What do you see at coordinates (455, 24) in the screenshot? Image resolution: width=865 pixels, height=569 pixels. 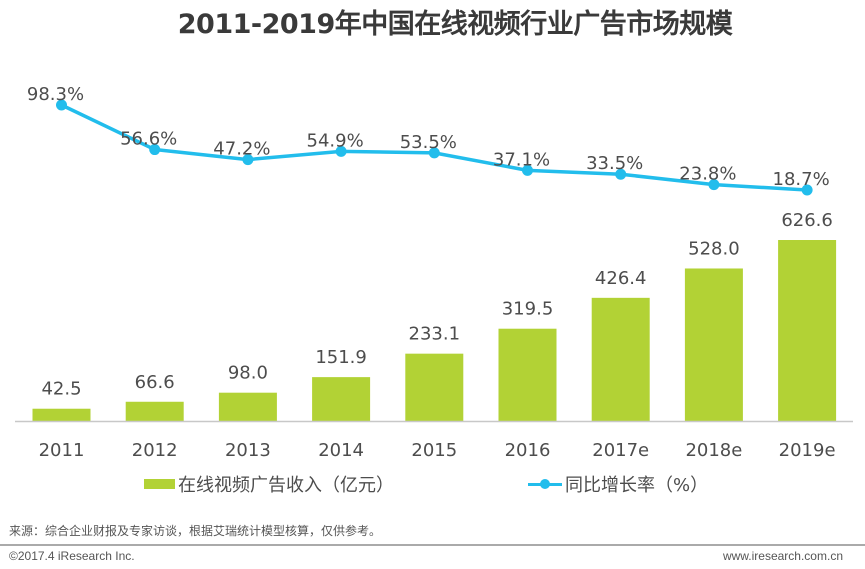 I see `chart-title: 2011-2019年中国在线视频行业广告市场规模` at bounding box center [455, 24].